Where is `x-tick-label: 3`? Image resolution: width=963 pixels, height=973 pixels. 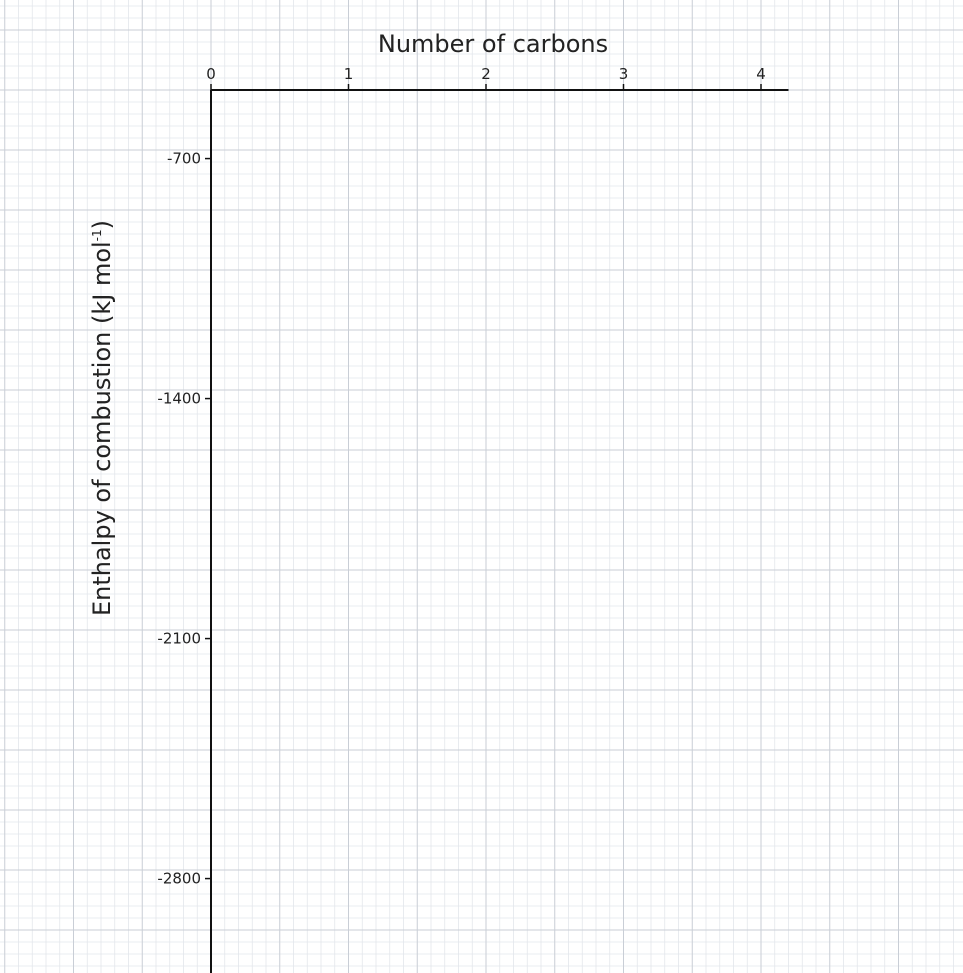
x-tick-label: 3 is located at coordinates (624, 74).